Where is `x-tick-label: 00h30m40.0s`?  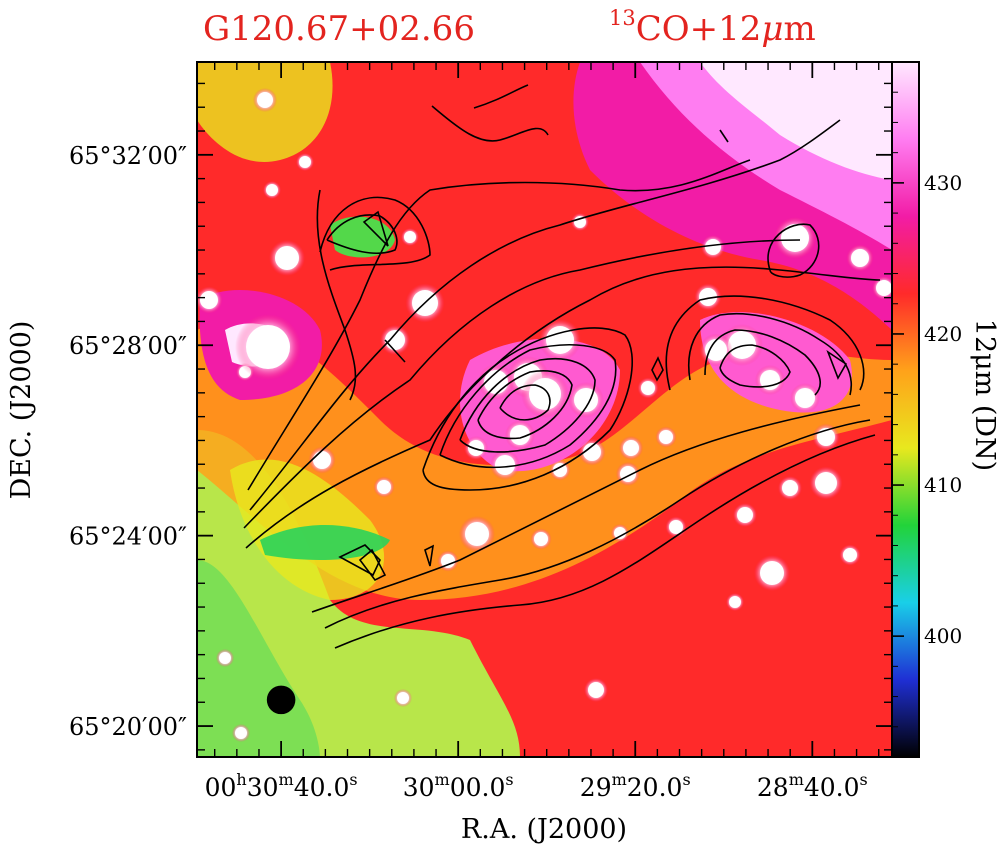 x-tick-label: 00h30m40.0s is located at coordinates (281, 786).